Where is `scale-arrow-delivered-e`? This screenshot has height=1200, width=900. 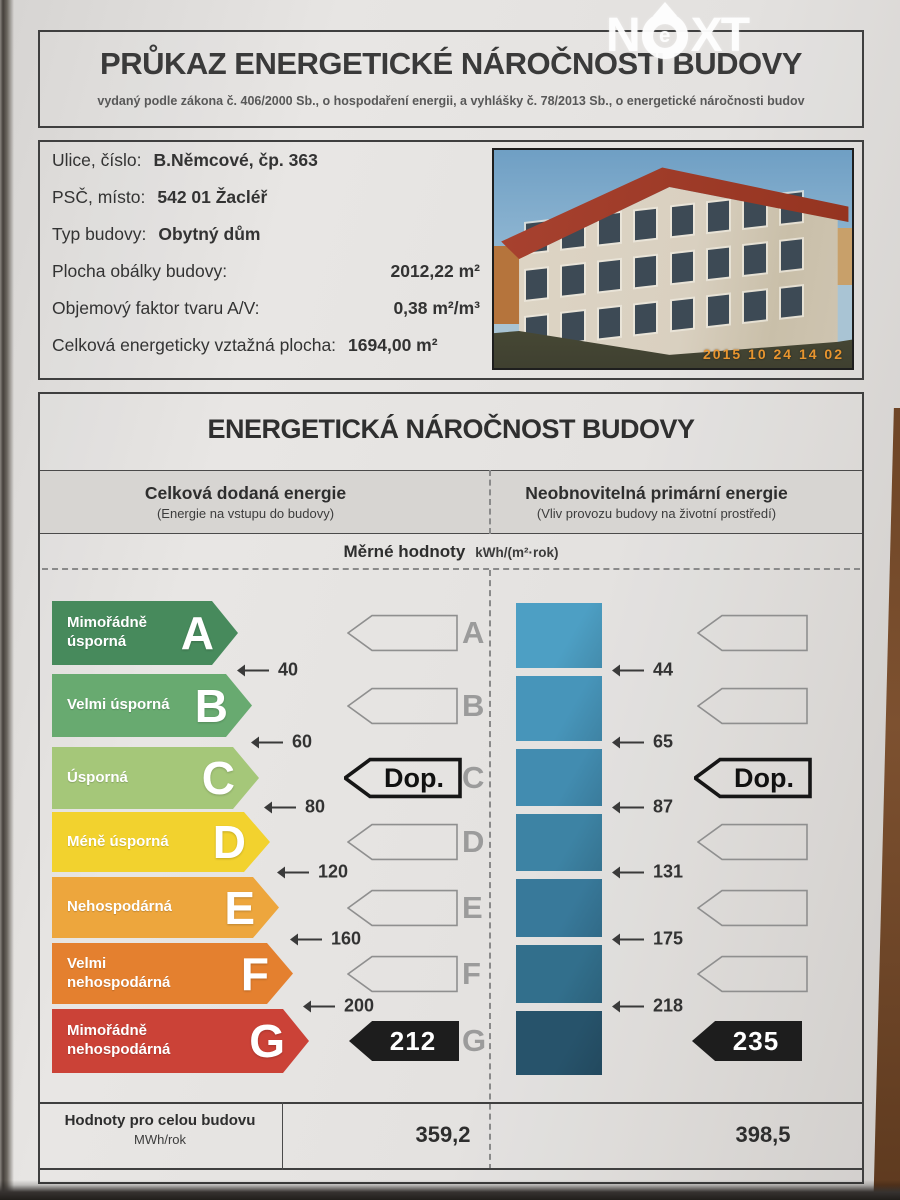 scale-arrow-delivered-e is located at coordinates (402, 908).